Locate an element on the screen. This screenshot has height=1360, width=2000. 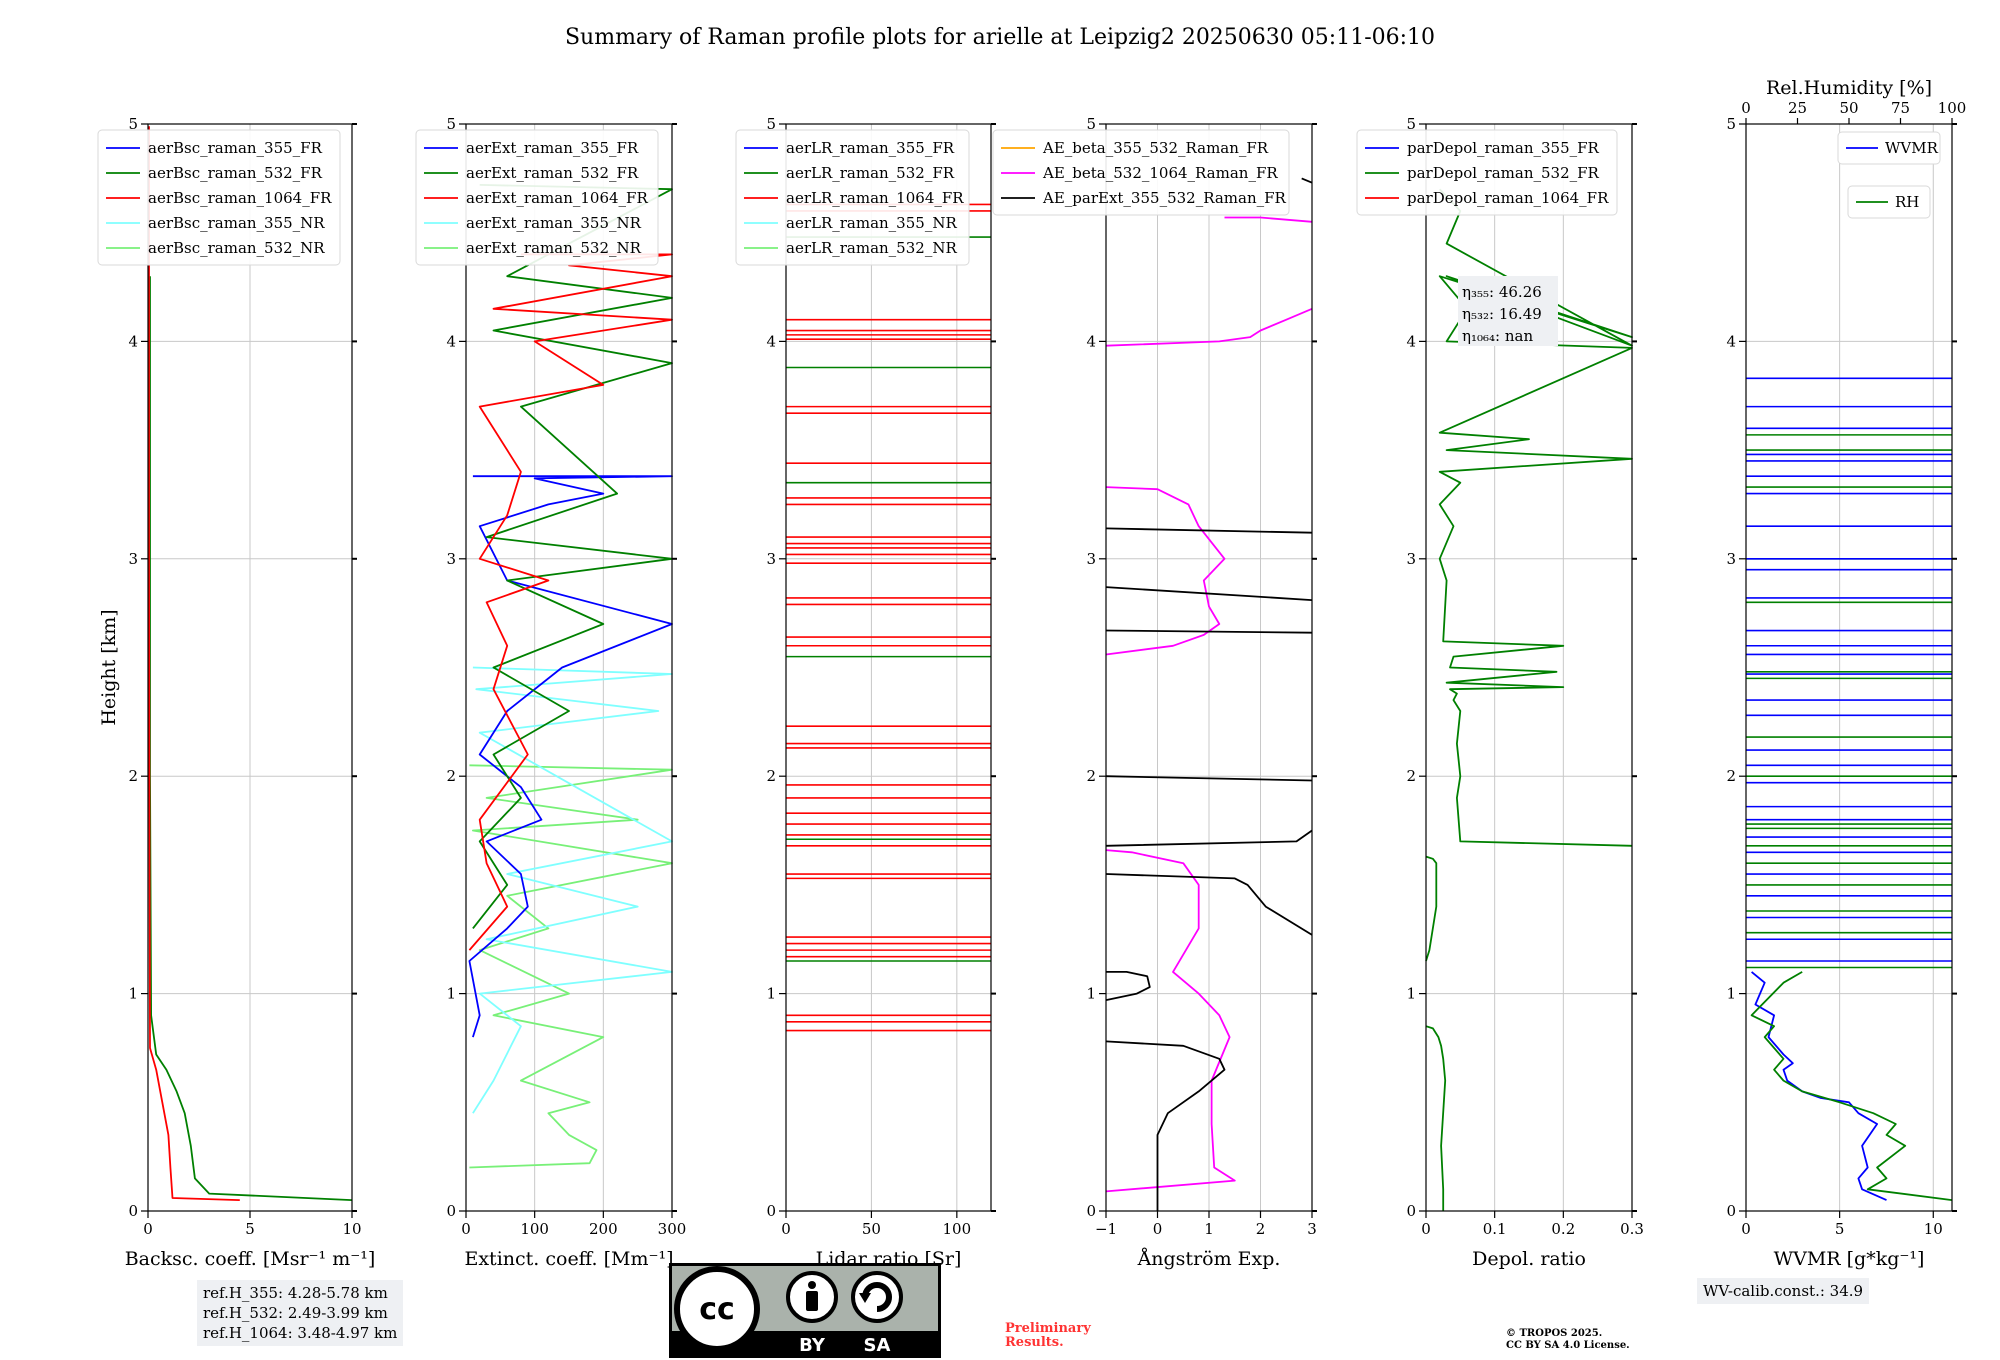
x2-tick-label: 50 is located at coordinates (1848, 108).